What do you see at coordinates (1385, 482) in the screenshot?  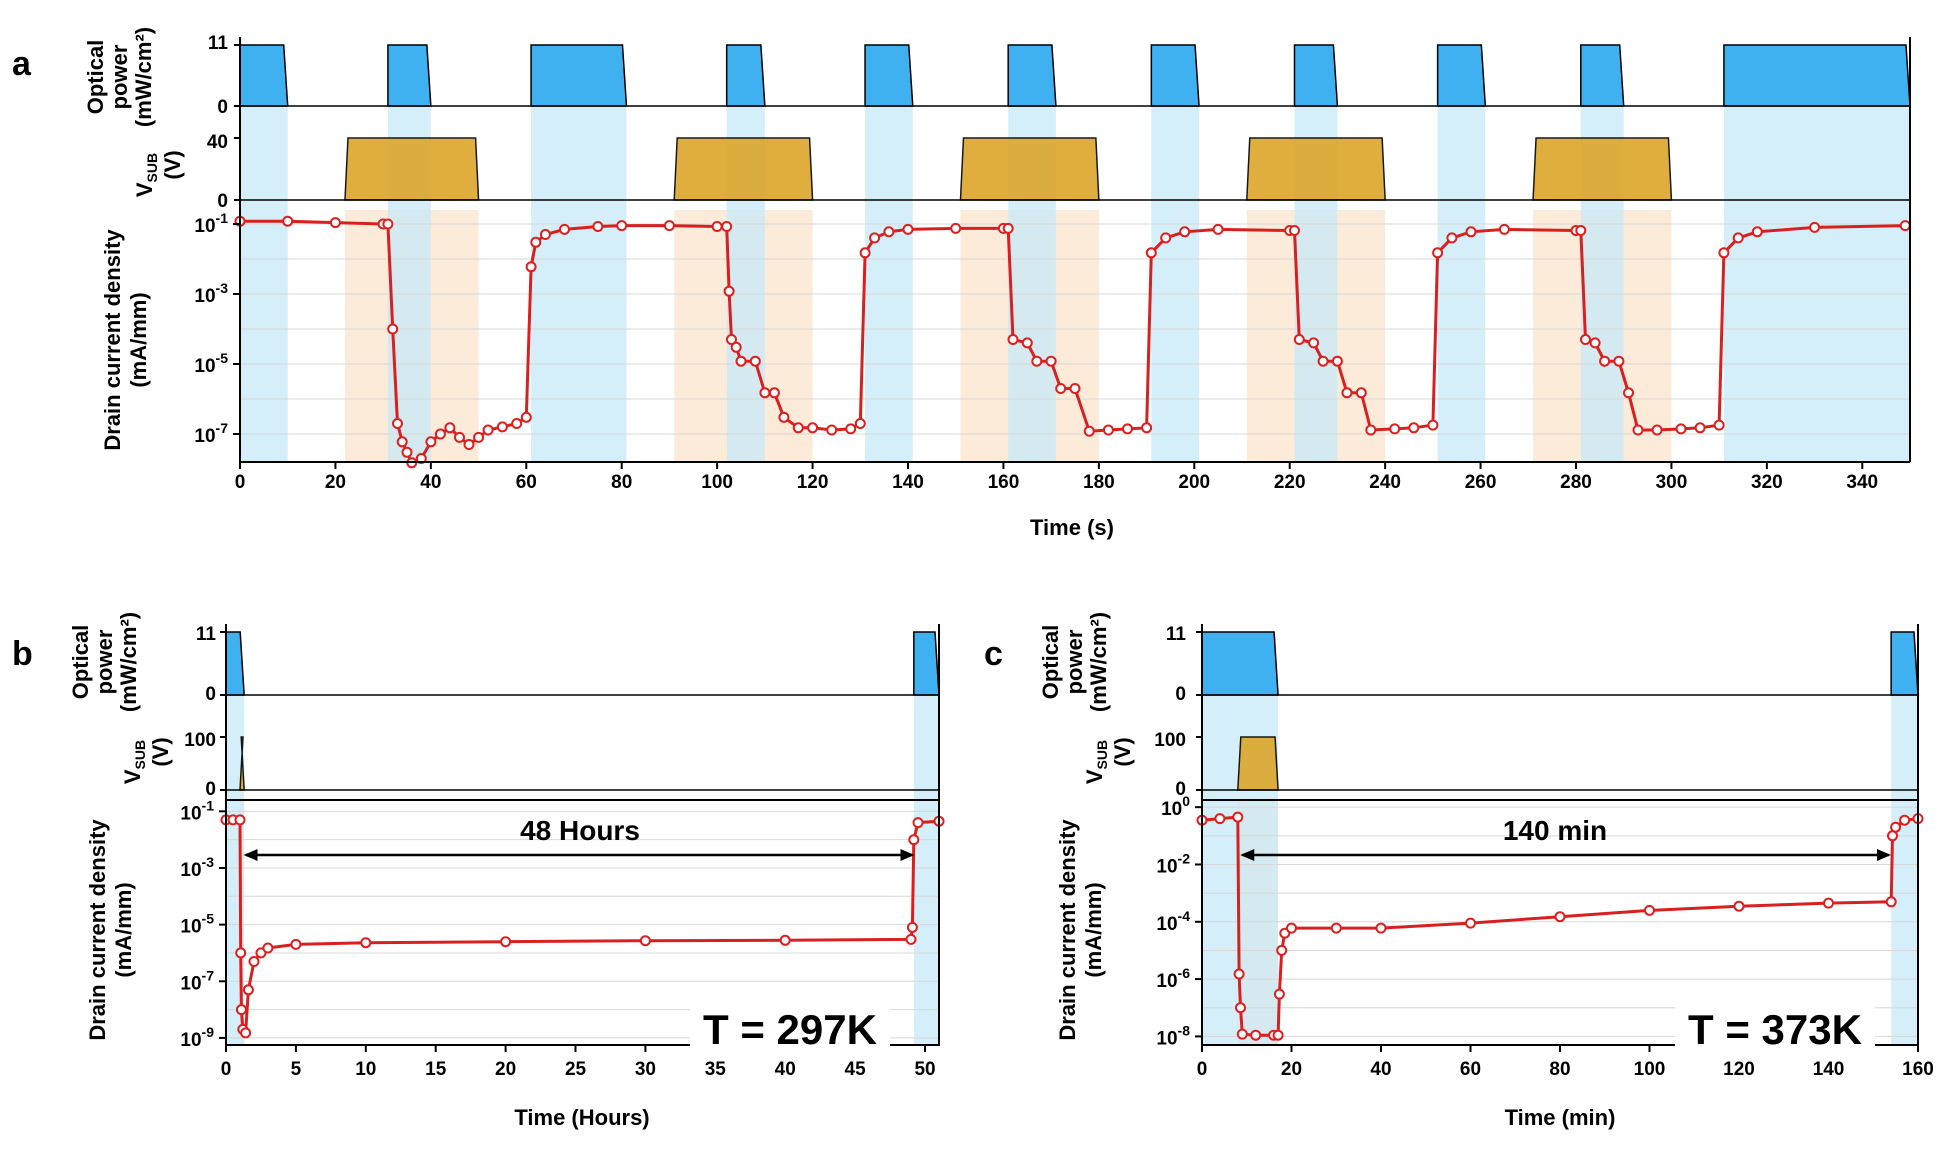 I see `xtick-label-12: 240` at bounding box center [1385, 482].